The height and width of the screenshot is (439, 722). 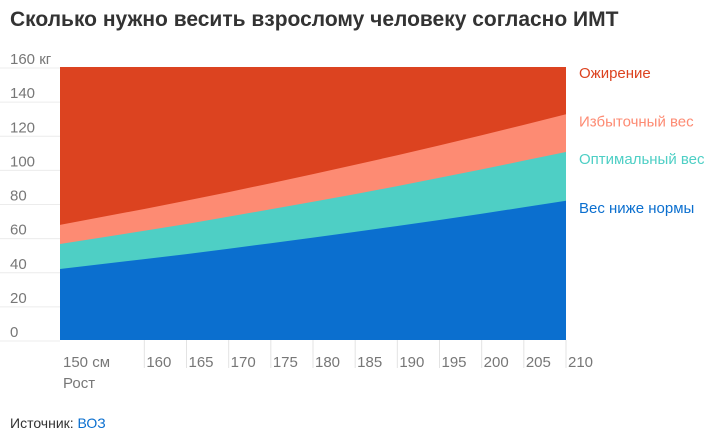 What do you see at coordinates (642, 159) in the screenshot?
I see `legend-оптимальный-вес: Оптимальный вес` at bounding box center [642, 159].